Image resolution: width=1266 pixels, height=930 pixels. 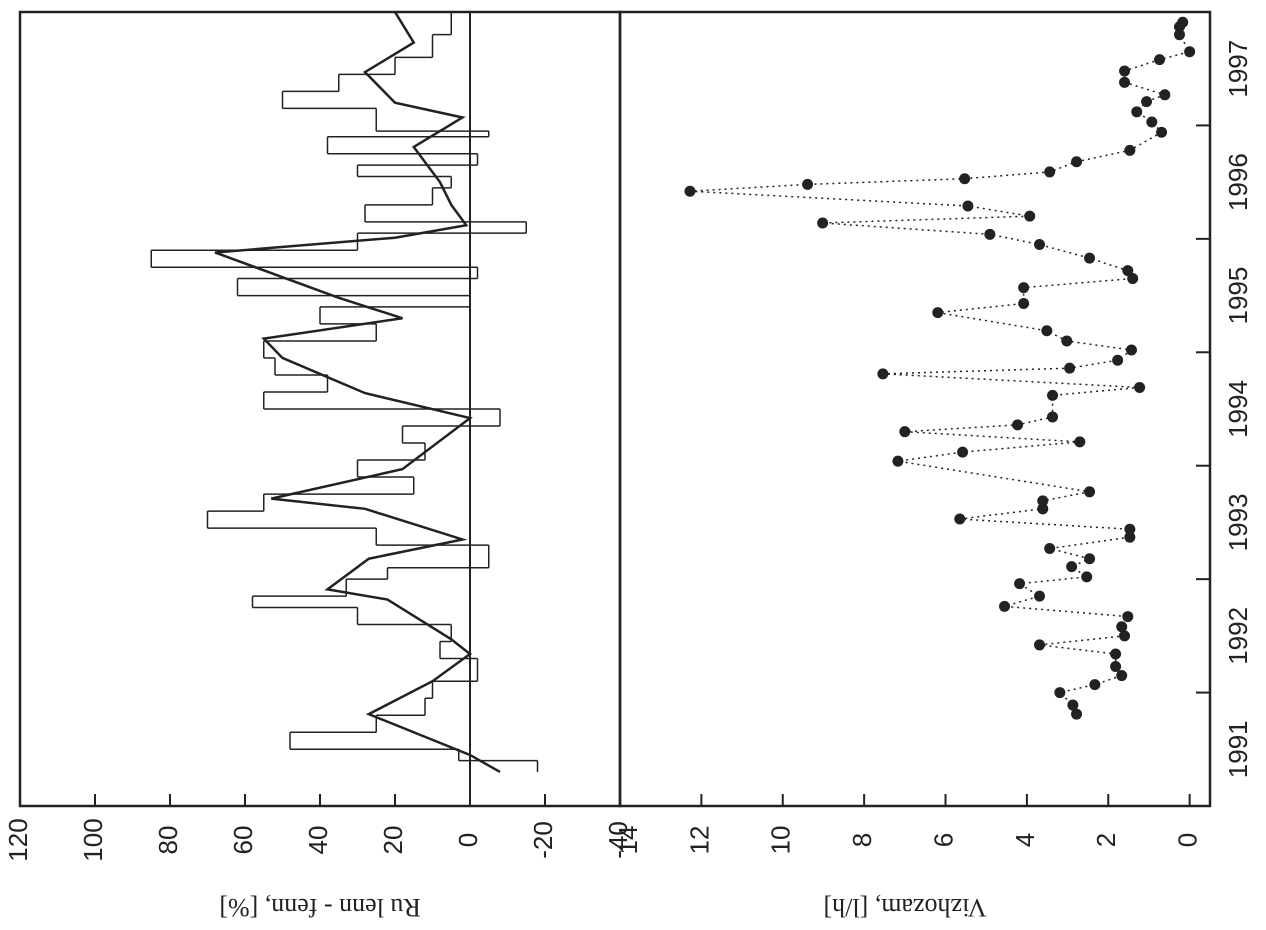 I want to click on y-tick-label: 2, so click(x=1106, y=840).